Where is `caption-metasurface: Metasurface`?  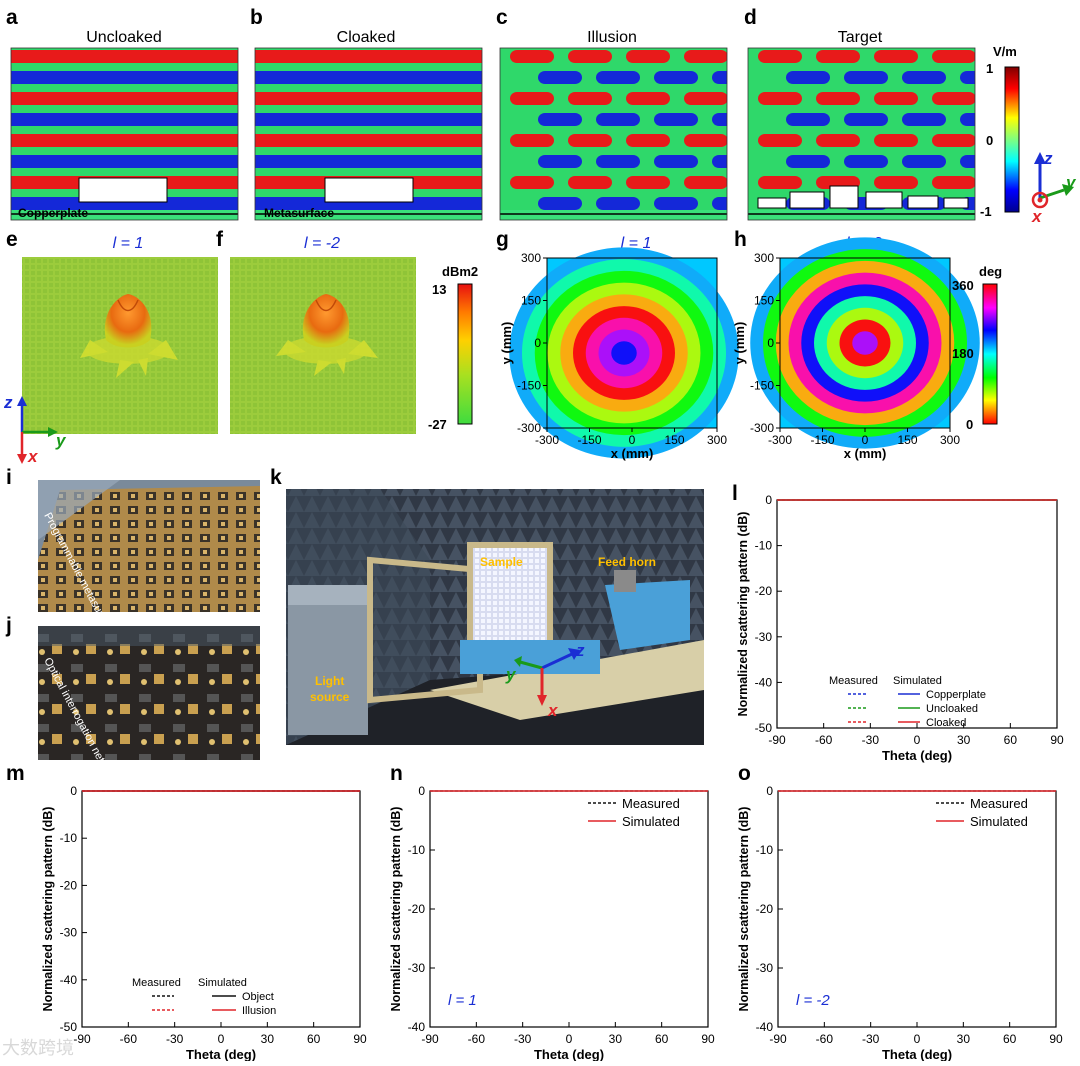
caption-metasurface: Metasurface is located at coordinates (299, 213).